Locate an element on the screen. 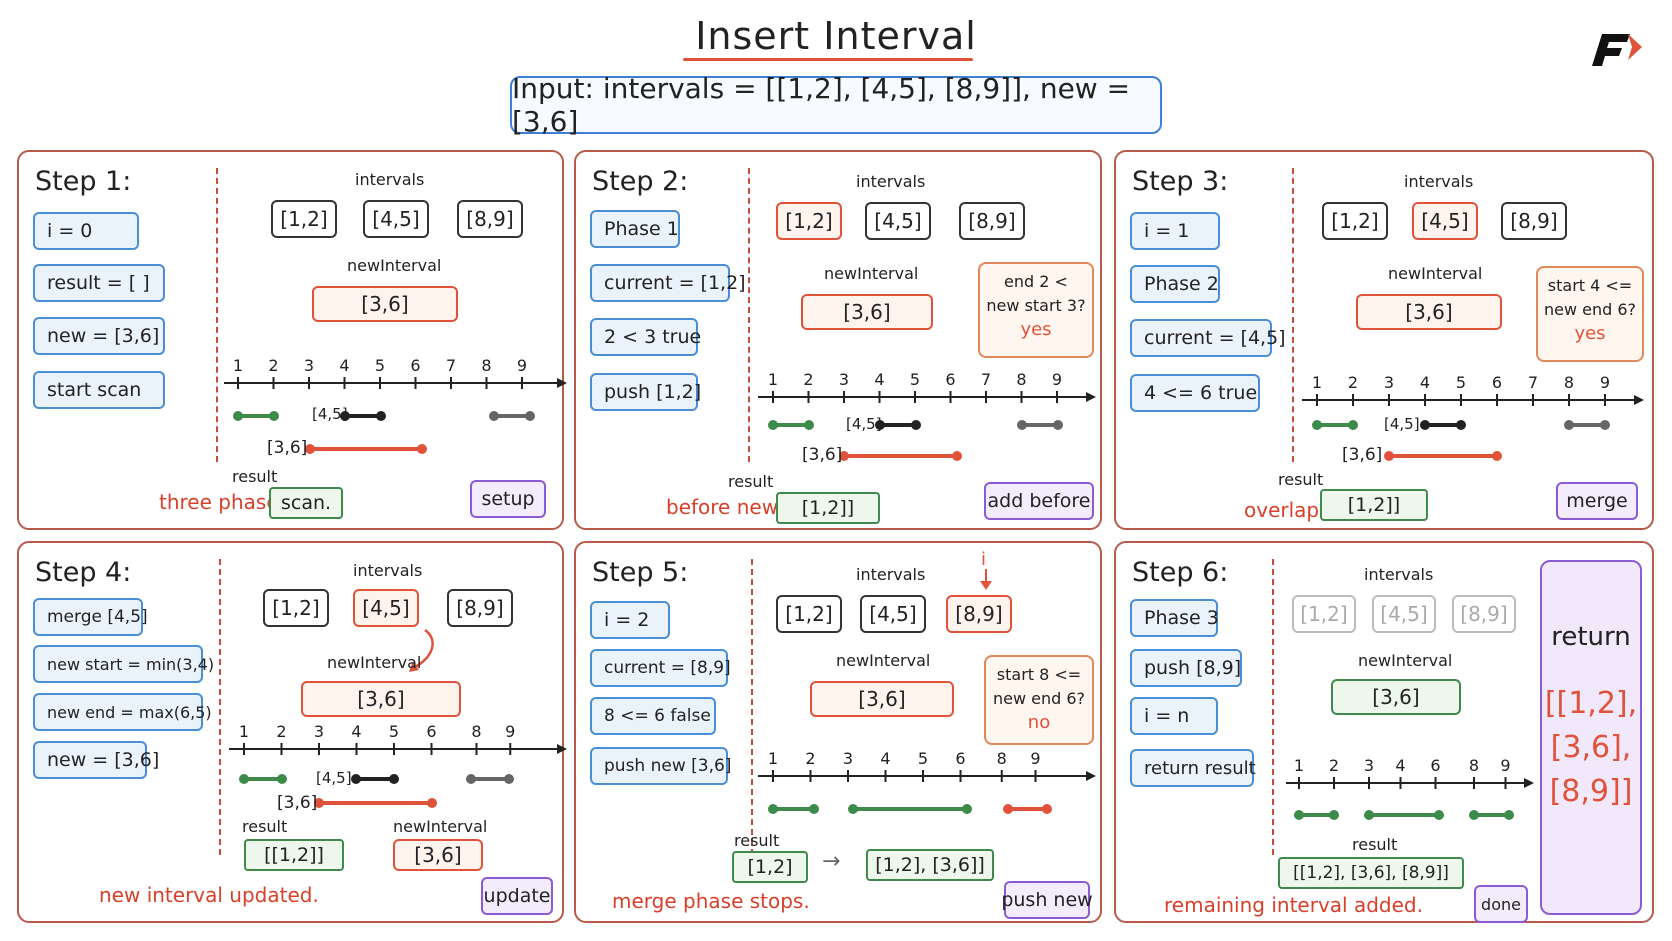  comparison-box: start 8 <= new end 6? no is located at coordinates (1039, 700).